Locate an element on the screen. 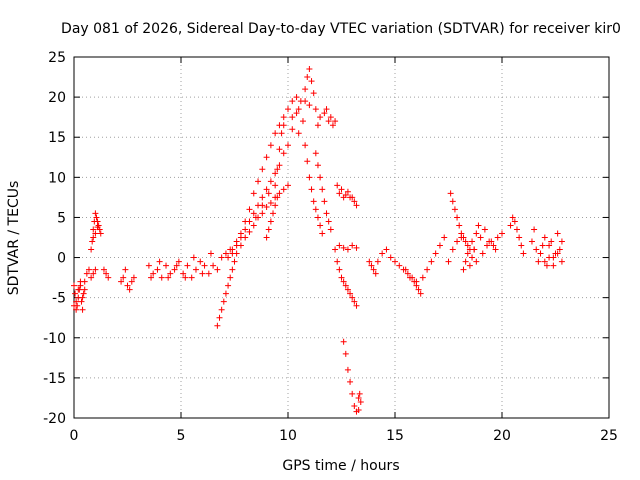  series-plunge-tail is located at coordinates (359, 397).